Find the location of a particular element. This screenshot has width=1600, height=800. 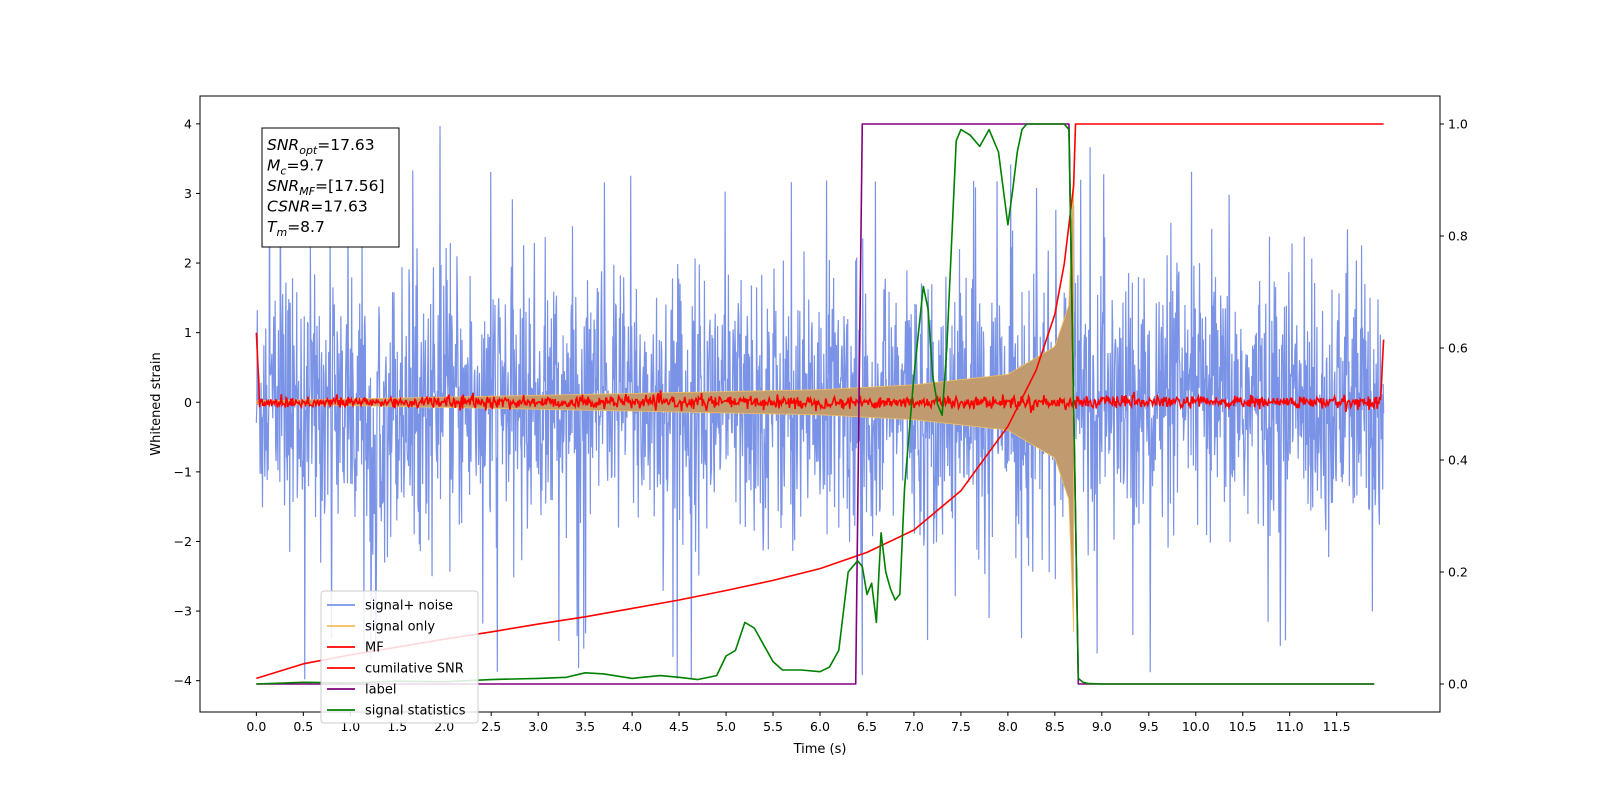

annotation-symbol: T is located at coordinates (272, 227).